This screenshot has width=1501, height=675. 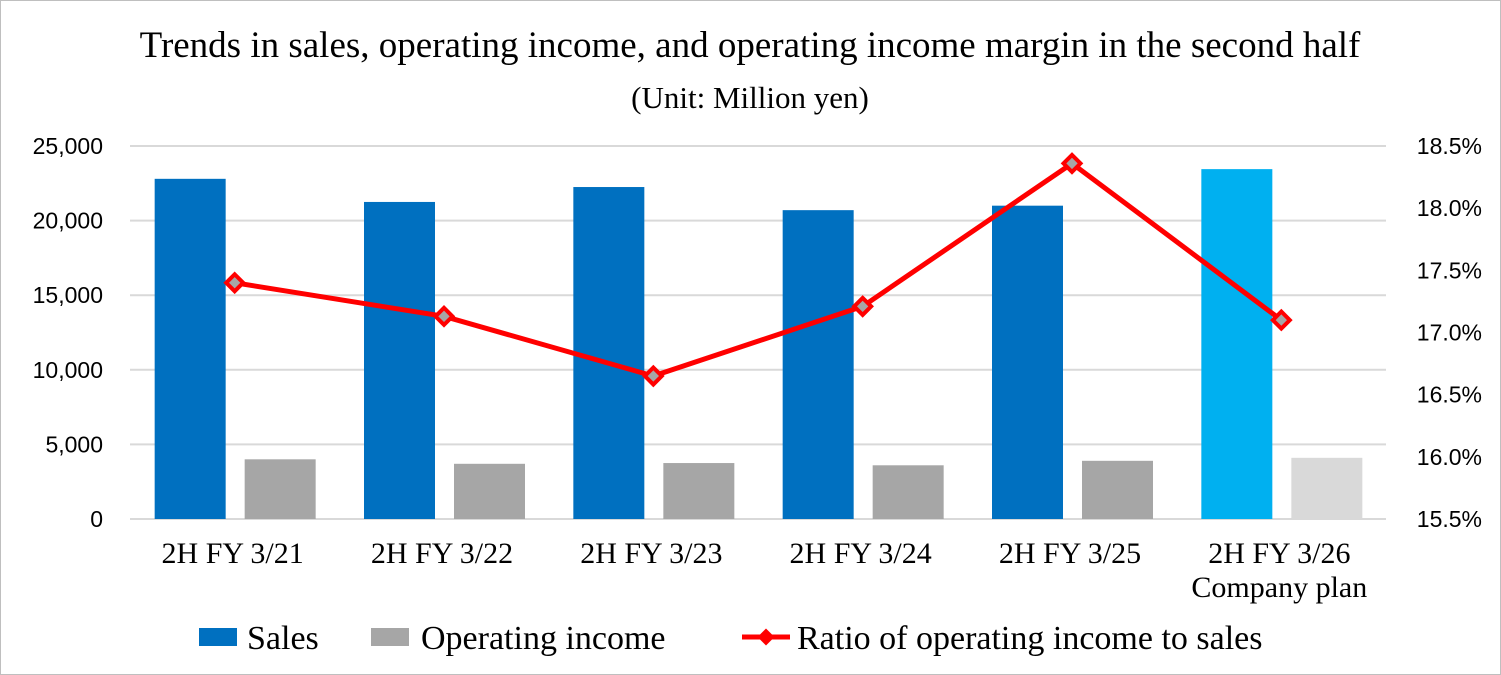 I want to click on x-tick-label: 2H FY 3/22, so click(x=442, y=553).